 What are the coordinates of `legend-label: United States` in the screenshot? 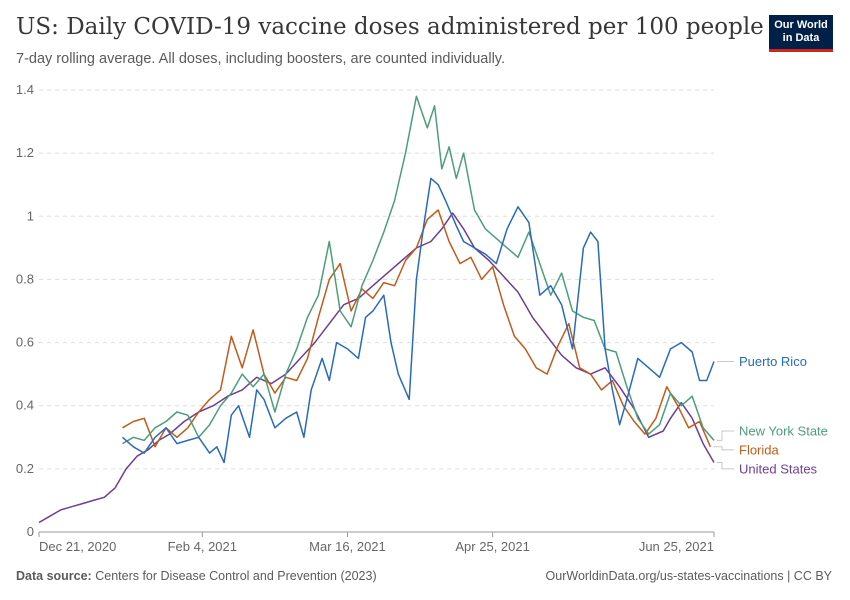 It's located at (778, 468).